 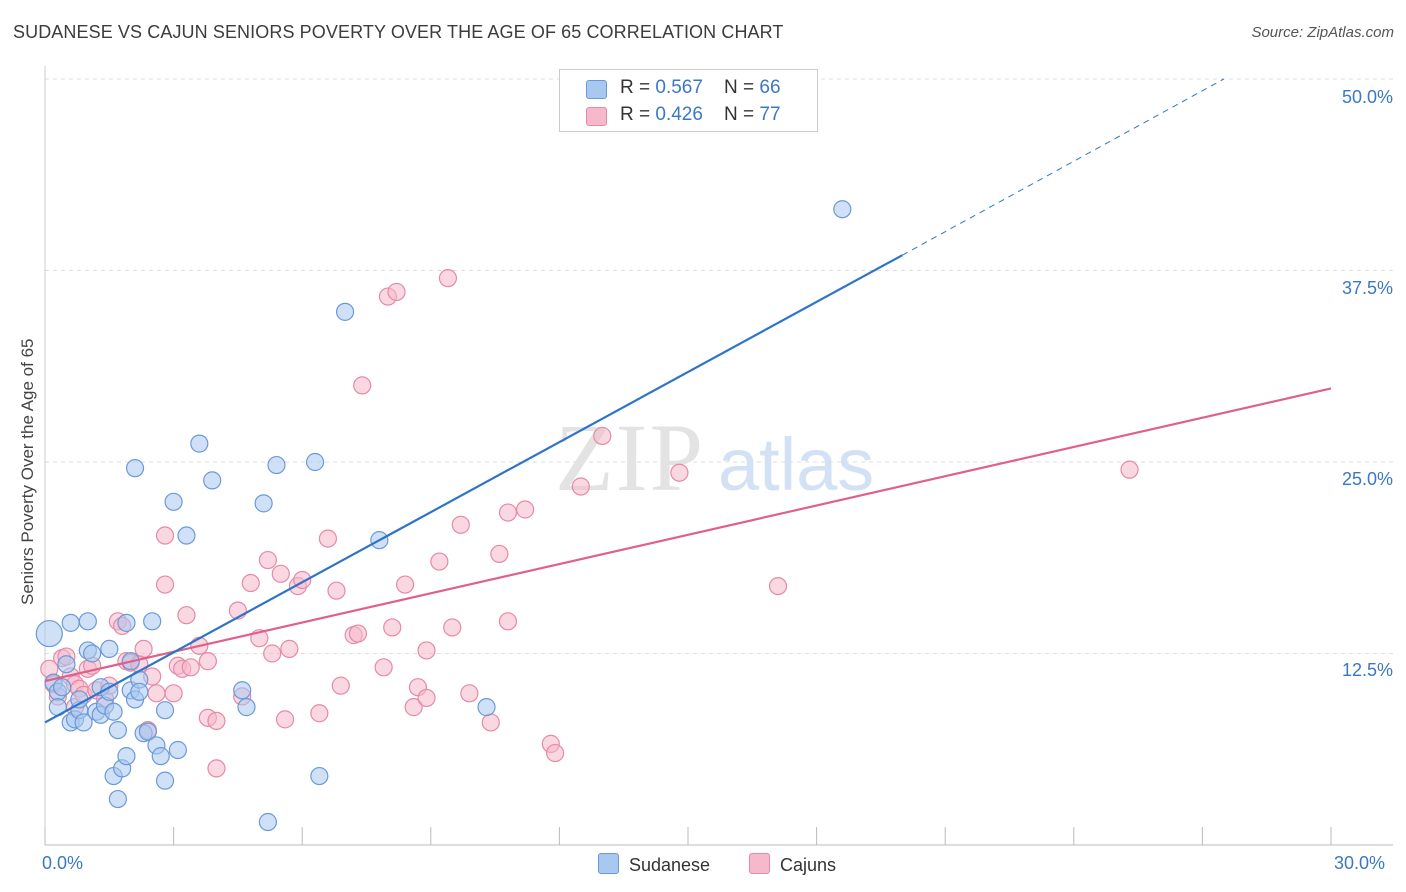 What do you see at coordinates (1063, 167) in the screenshot?
I see `sudanese-trend-extension` at bounding box center [1063, 167].